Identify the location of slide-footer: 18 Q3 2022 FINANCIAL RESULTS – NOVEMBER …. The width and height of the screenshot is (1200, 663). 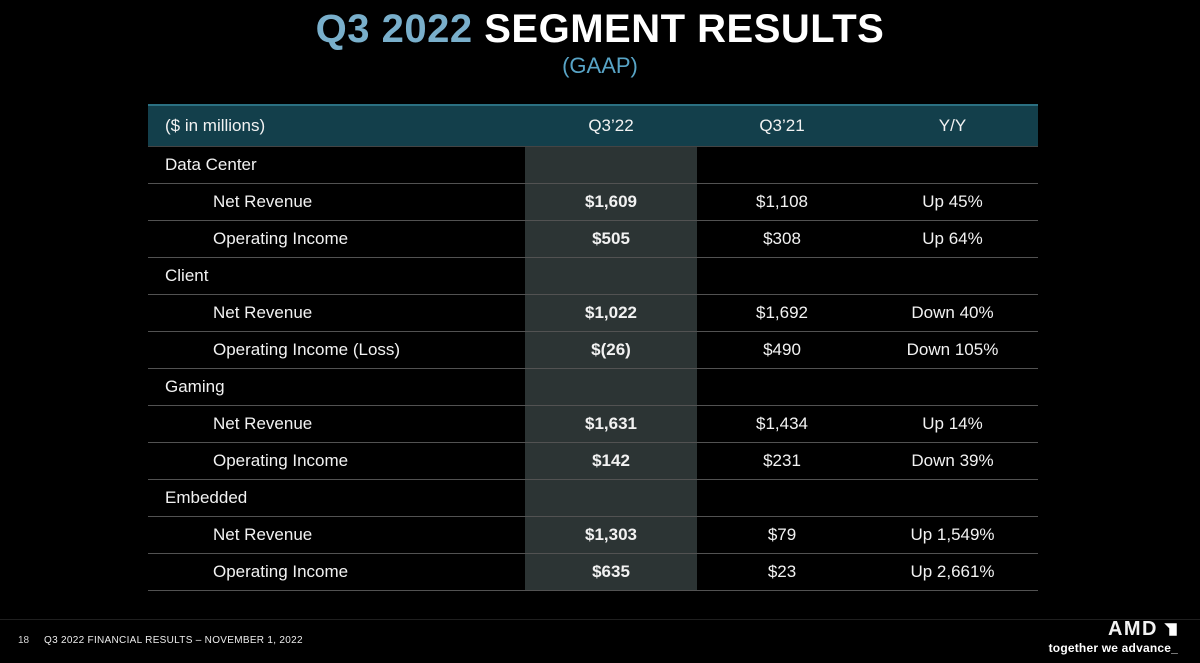
(600, 641).